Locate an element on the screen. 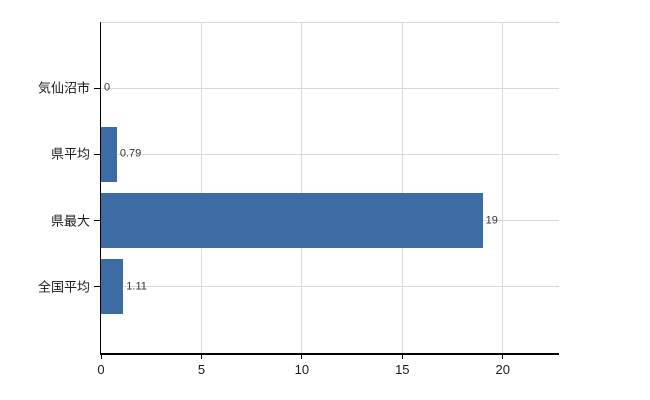 The image size is (650, 400). plot-top-border is located at coordinates (330, 22).